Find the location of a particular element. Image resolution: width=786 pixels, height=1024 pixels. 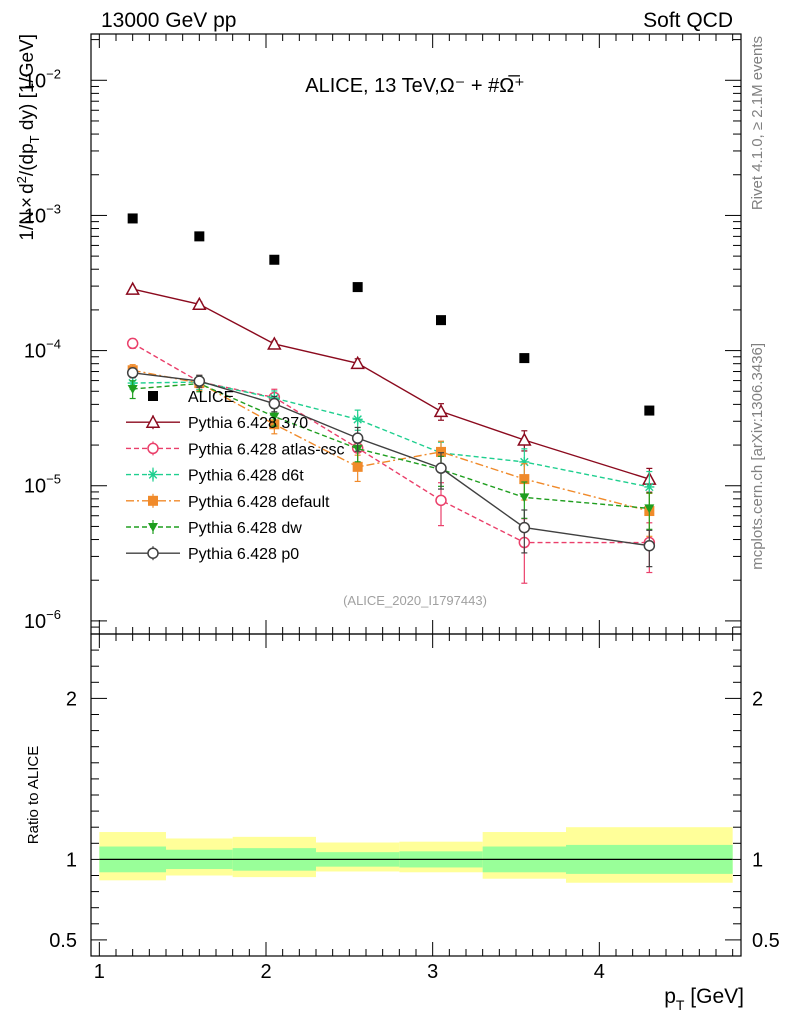

x-tick-label: 1 is located at coordinates (99, 972).